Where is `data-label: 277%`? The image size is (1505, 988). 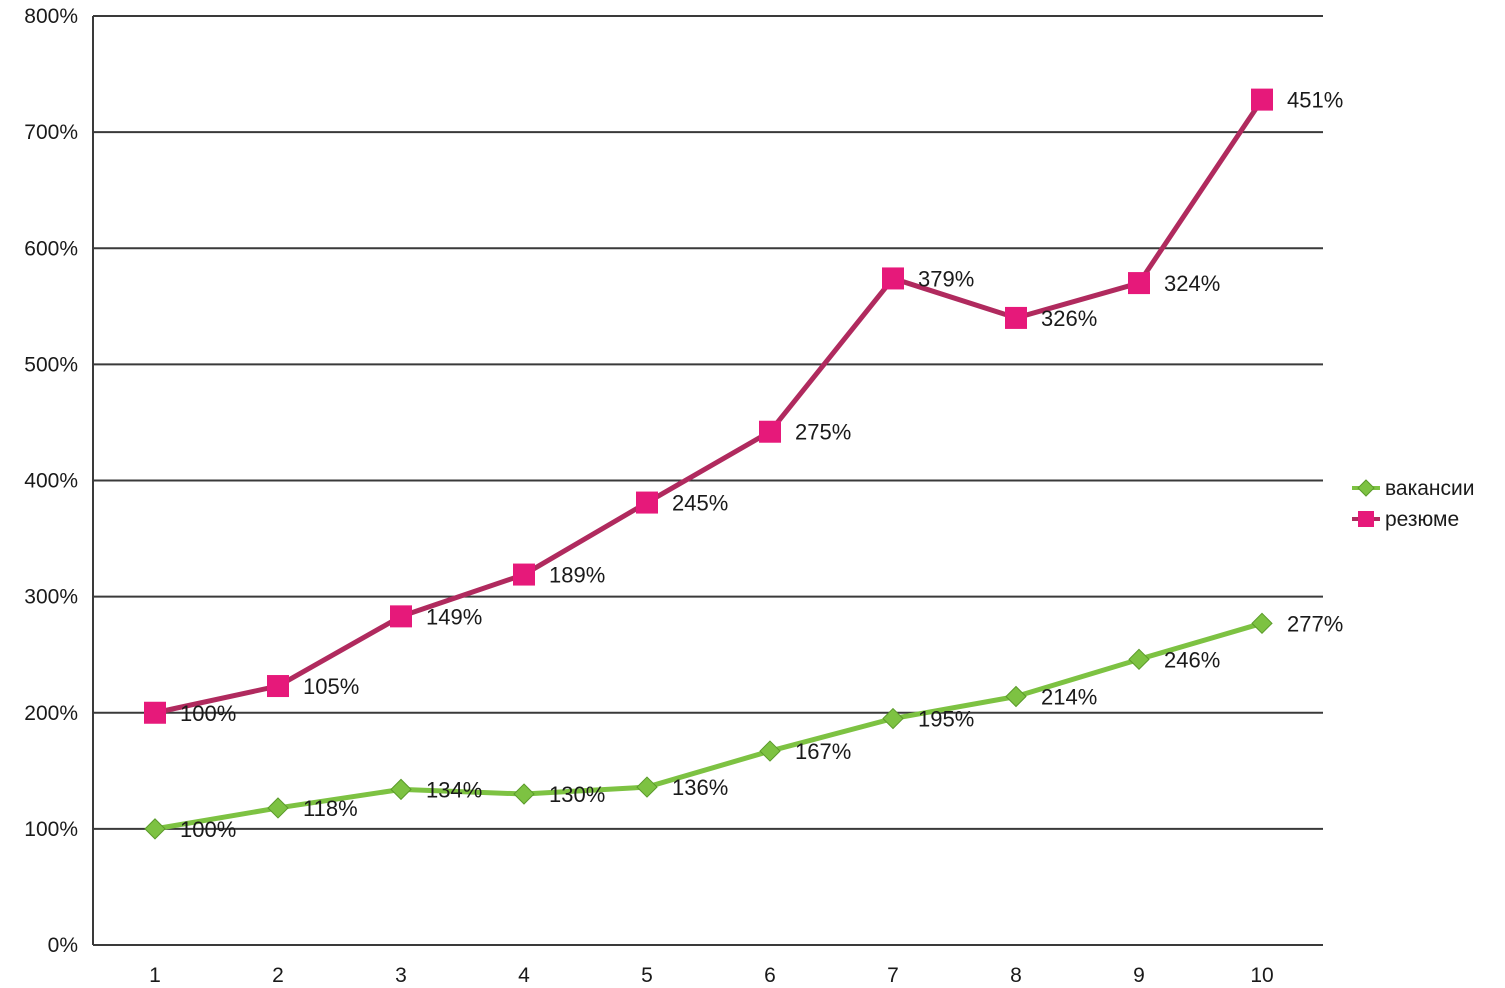 data-label: 277% is located at coordinates (1315, 623).